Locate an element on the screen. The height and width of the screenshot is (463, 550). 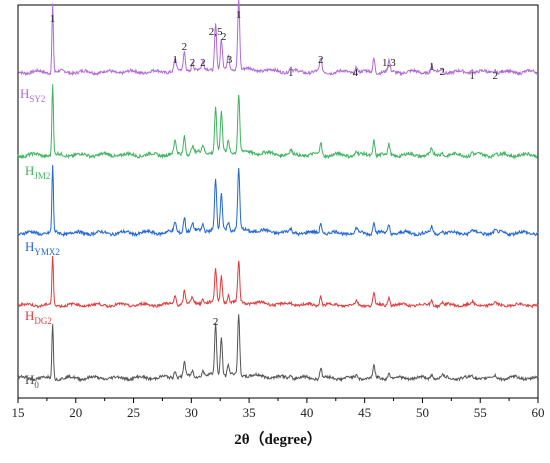
peak-label: 3 is located at coordinates (230, 60).